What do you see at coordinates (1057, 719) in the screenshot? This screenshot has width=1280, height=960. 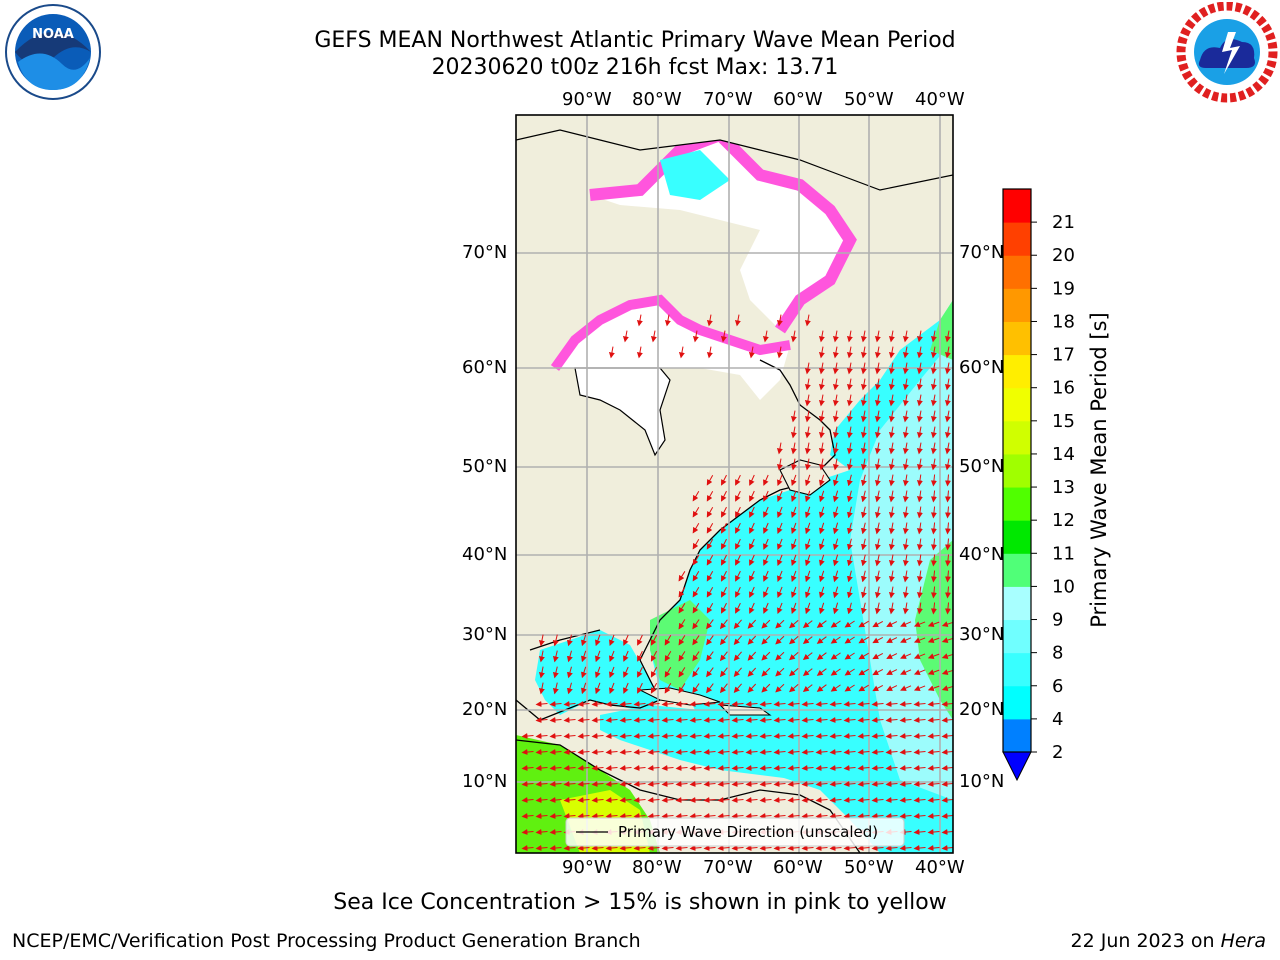 I see `colorbar-tick-label: 4` at bounding box center [1057, 719].